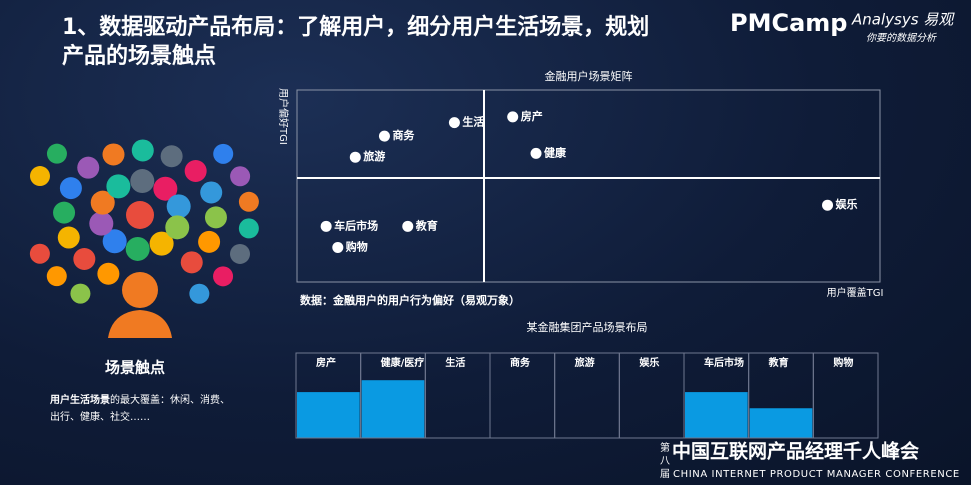 The height and width of the screenshot is (485, 971). Describe the element at coordinates (135, 368) in the screenshot. I see `left-label: 场景触点` at that location.